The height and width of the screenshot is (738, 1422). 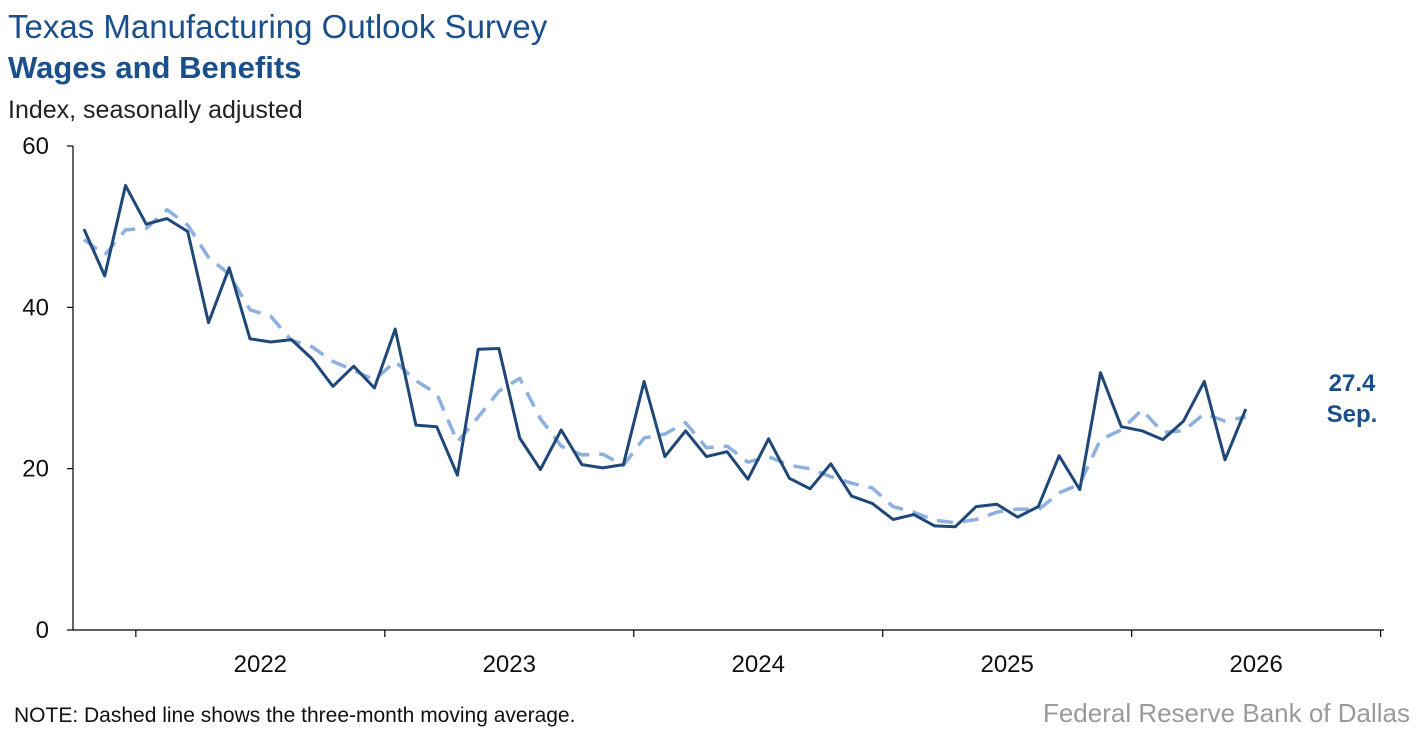 I want to click on y-axis-label: Index, seasonally adjusted, so click(x=155, y=110).